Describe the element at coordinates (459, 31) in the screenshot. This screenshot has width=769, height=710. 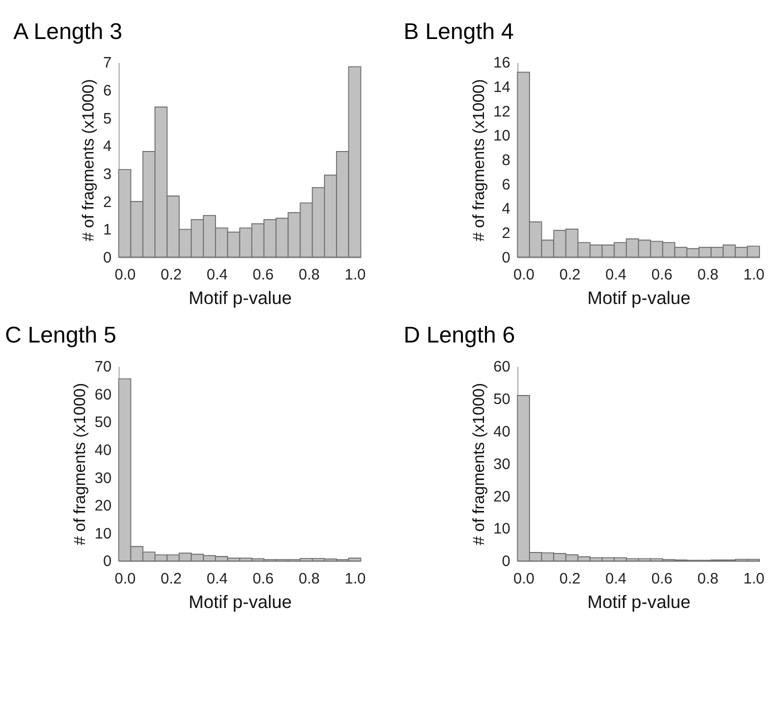
I see `chart-title: B Length 4` at that location.